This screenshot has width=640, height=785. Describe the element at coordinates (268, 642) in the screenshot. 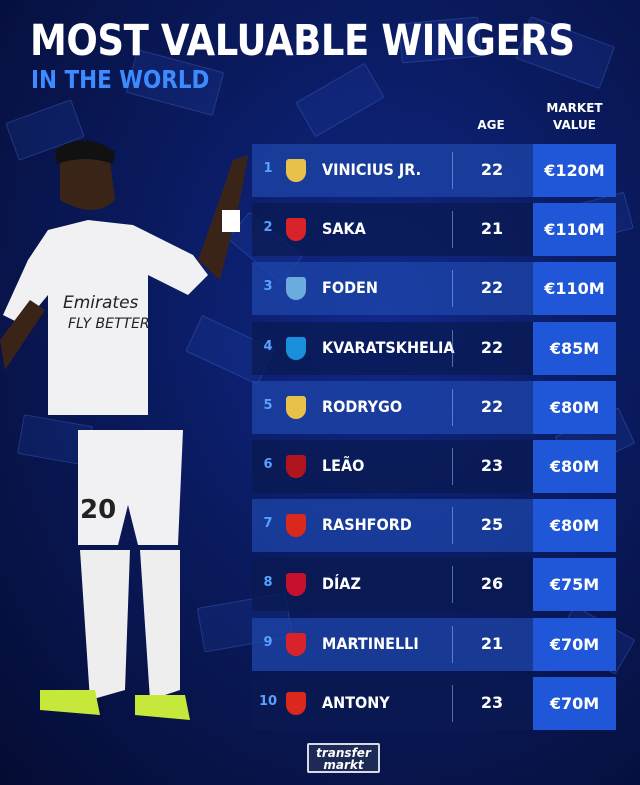

I see `rank: 9` at that location.